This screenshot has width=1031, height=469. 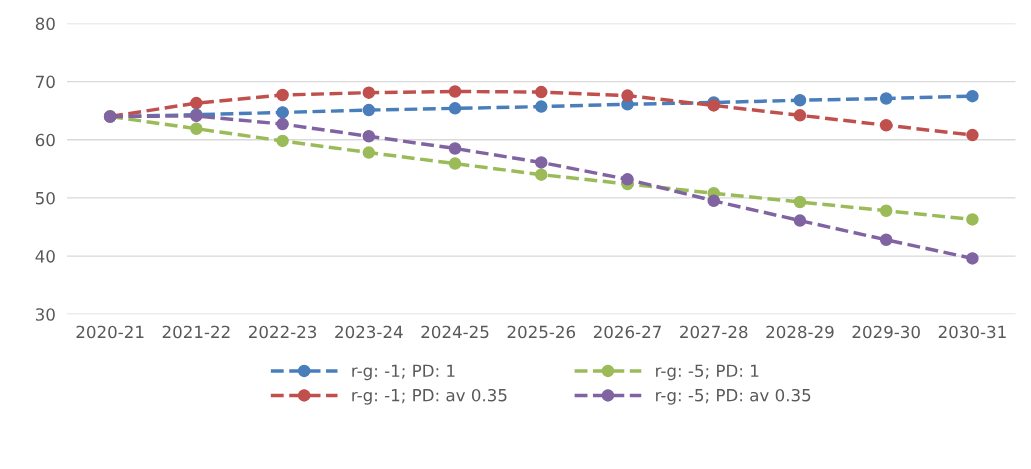 I want to click on x-tick-label: 2028-29, so click(x=800, y=332).